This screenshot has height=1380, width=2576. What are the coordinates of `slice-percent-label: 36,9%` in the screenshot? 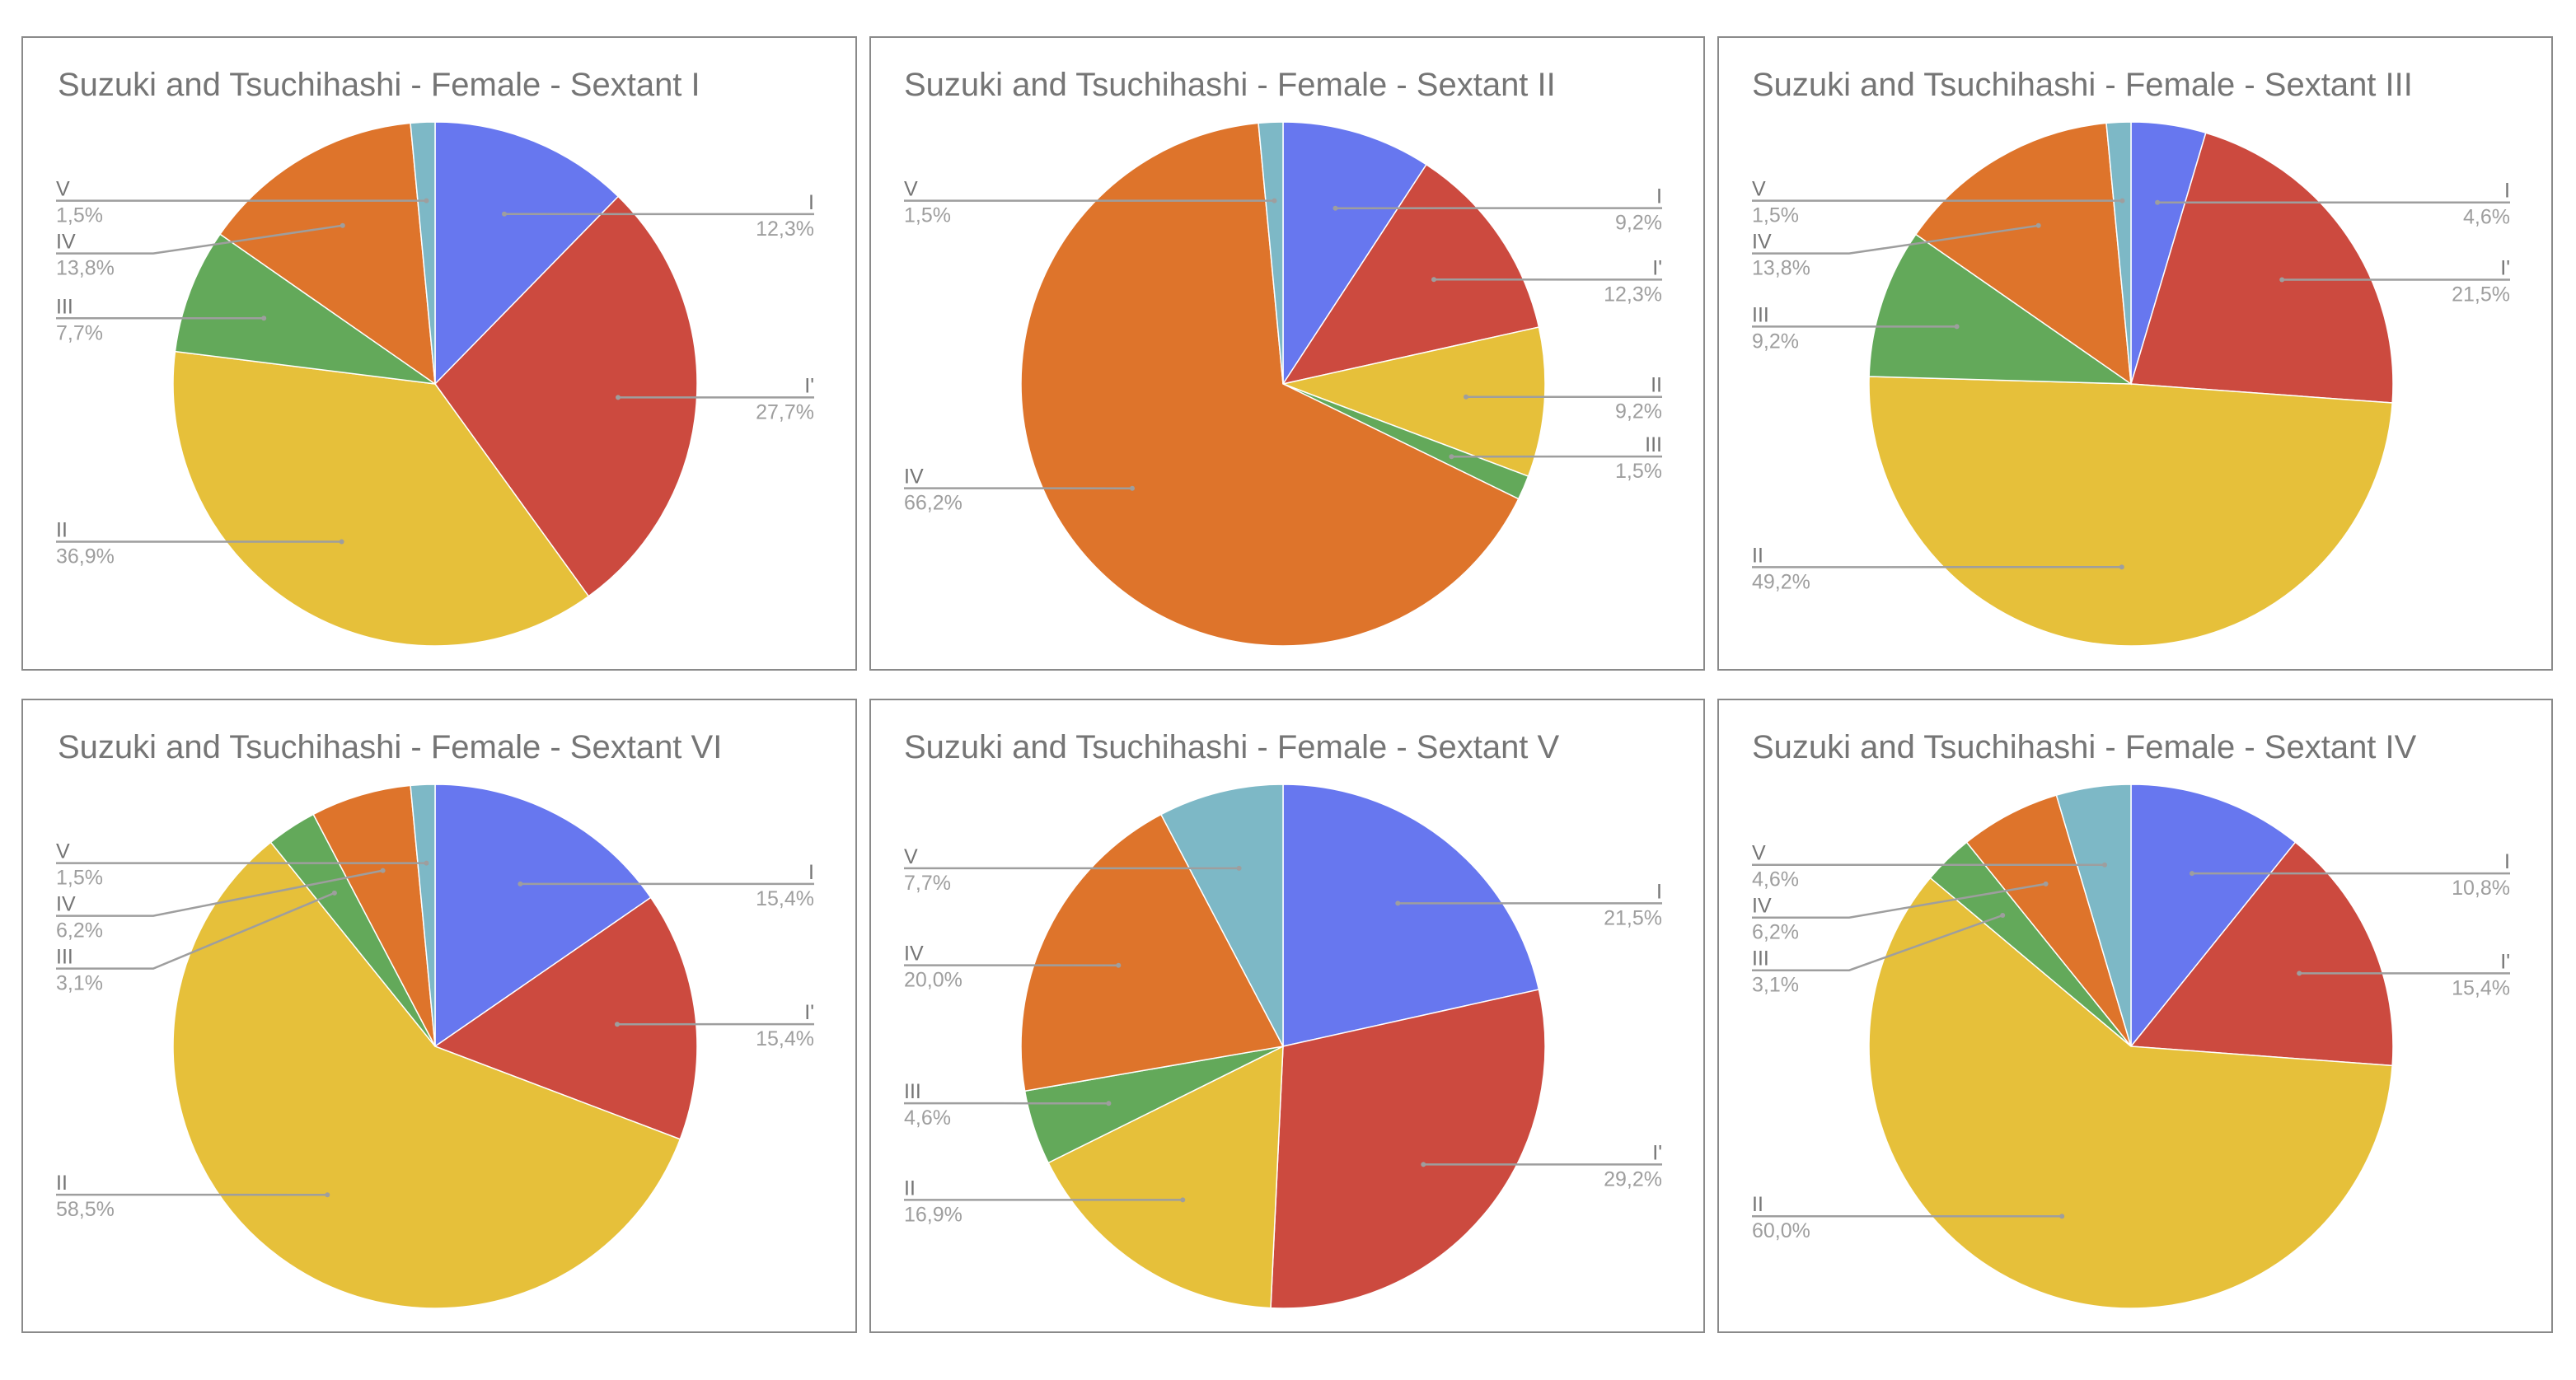 It's located at (85, 556).